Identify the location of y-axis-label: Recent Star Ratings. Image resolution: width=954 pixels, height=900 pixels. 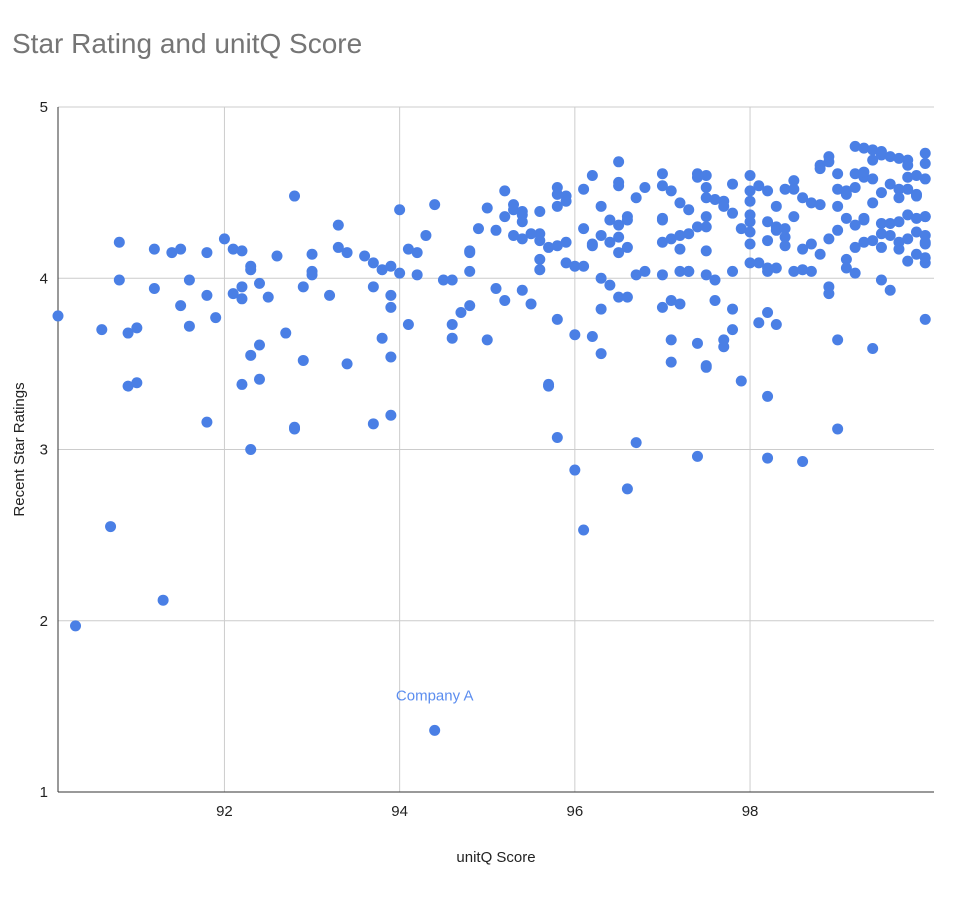
(19, 449).